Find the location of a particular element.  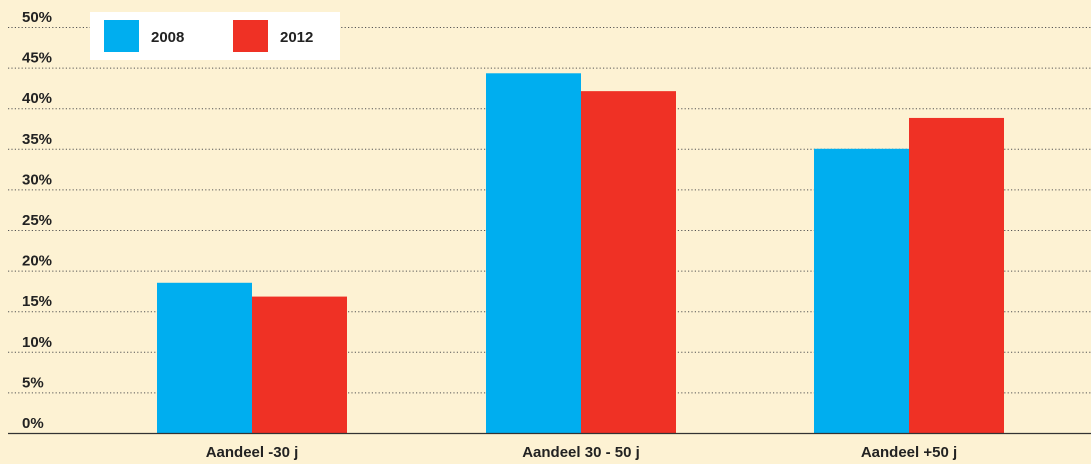

y-tick-label: 35% is located at coordinates (37, 139).